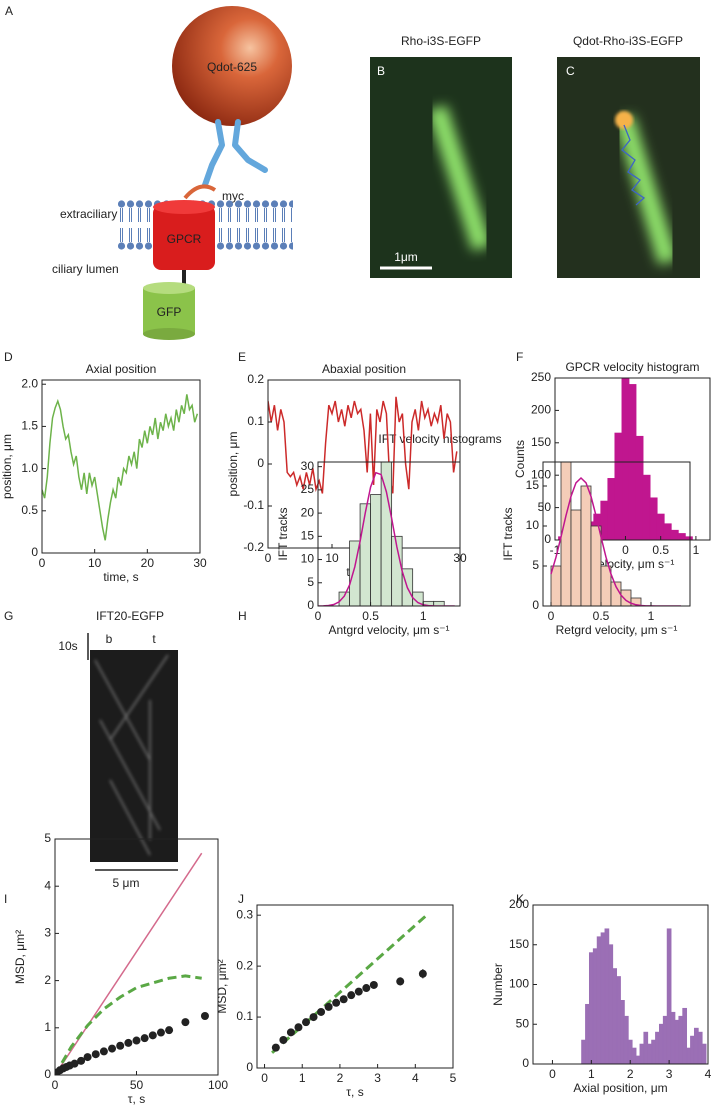 This screenshot has height=1120, width=715. What do you see at coordinates (523, 1023) in the screenshot?
I see `y-tick-label: 50` at bounding box center [523, 1023].